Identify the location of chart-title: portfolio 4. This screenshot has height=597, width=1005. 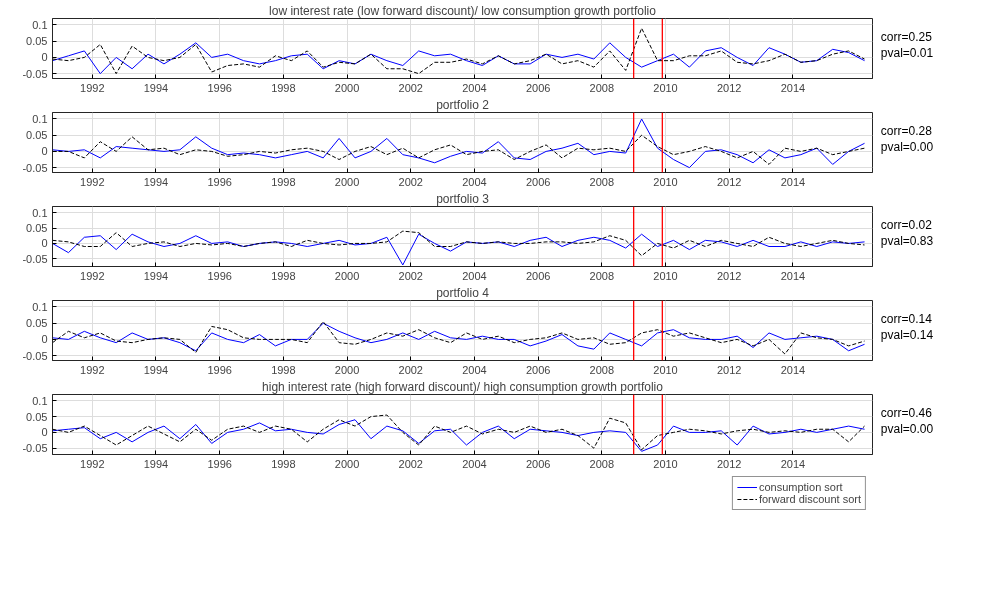
(463, 292).